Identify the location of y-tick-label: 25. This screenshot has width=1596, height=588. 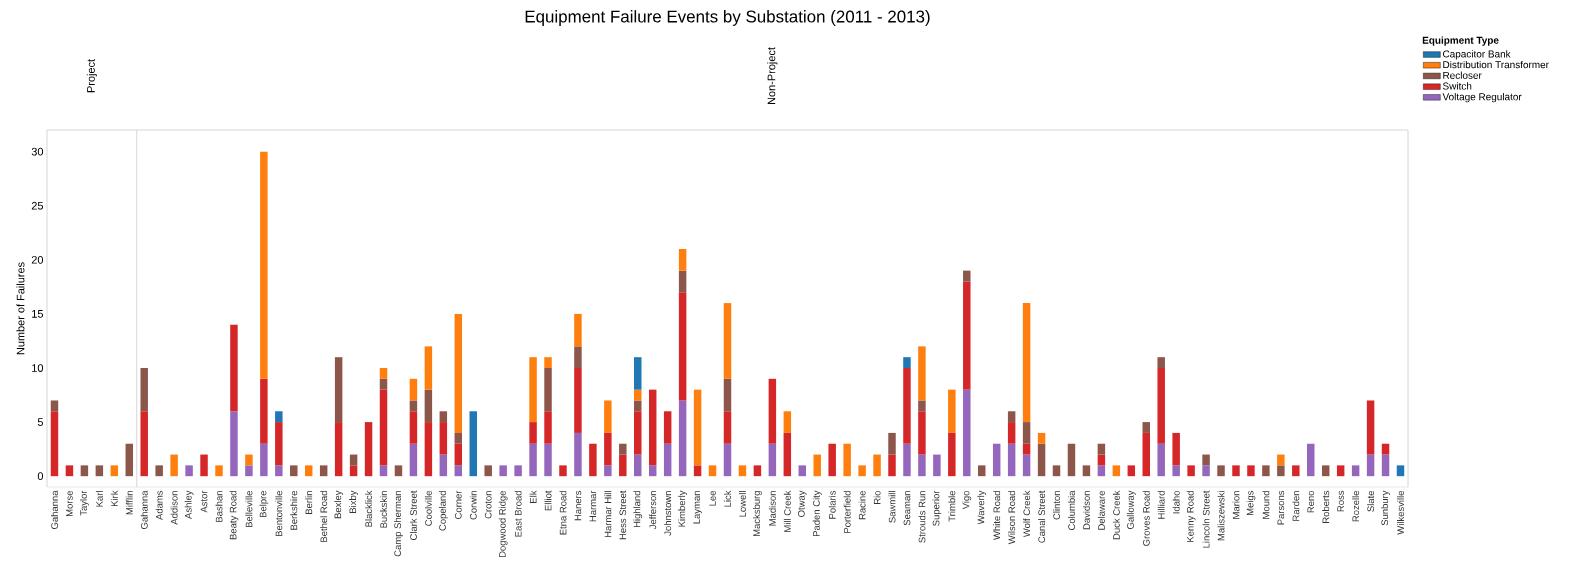
(37, 205).